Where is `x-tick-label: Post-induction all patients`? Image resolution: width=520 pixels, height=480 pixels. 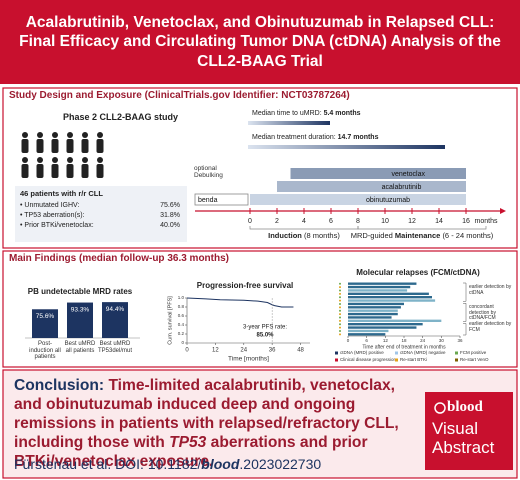
x-tick-label: Post-induction all patients is located at coordinates (45, 351).